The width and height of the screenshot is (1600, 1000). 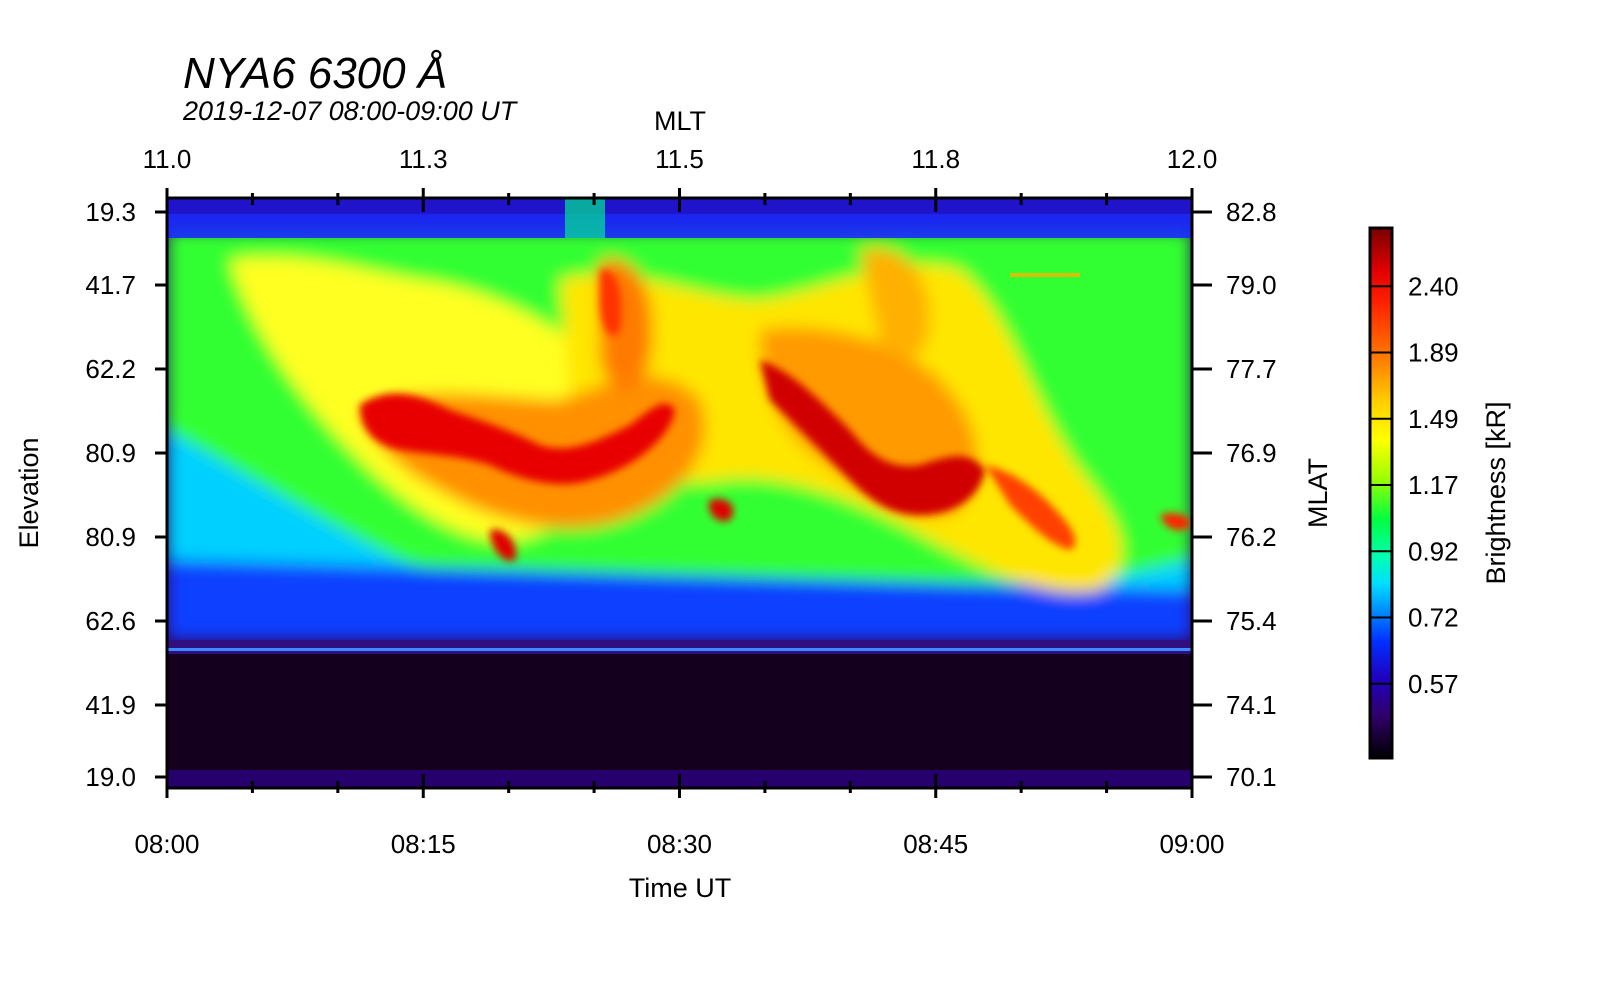 I want to click on bottom-tick-label: 08:00, so click(x=166, y=844).